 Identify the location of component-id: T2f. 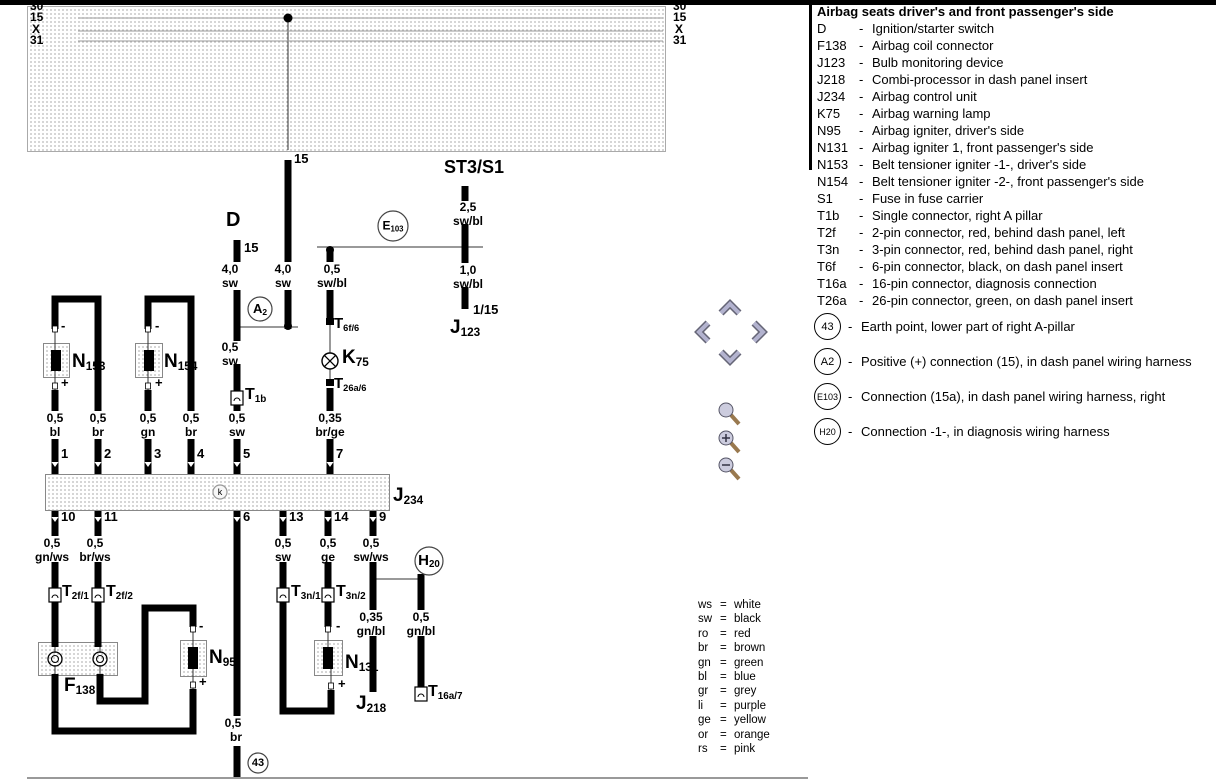
(826, 232).